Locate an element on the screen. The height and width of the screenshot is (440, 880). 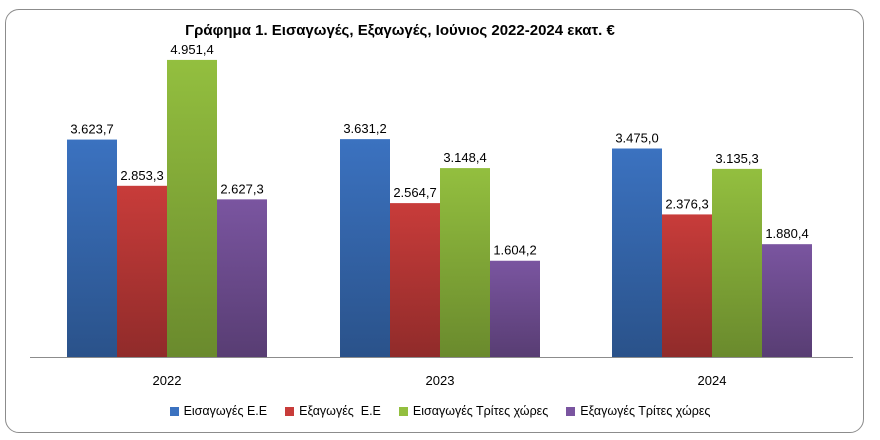
legend-label: Εξαγωγές Τρίτες χώρες is located at coordinates (645, 411).